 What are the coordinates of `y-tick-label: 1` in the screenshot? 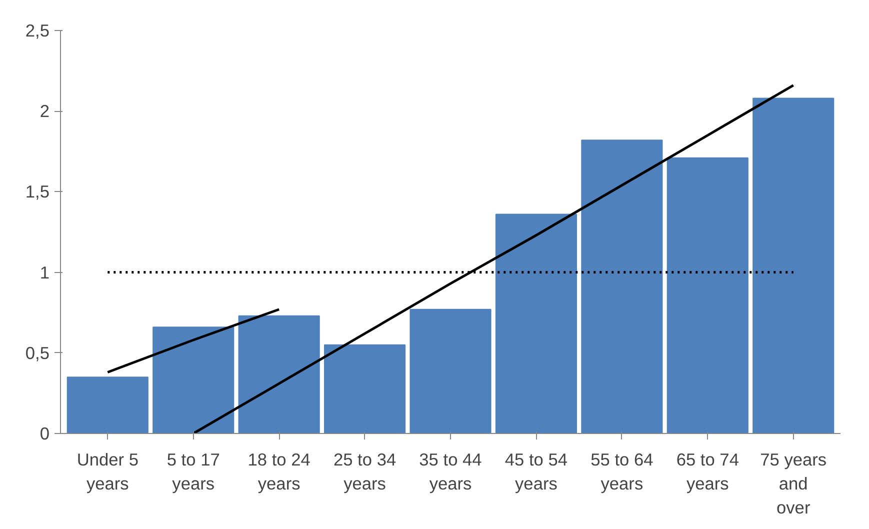 It's located at (45, 272).